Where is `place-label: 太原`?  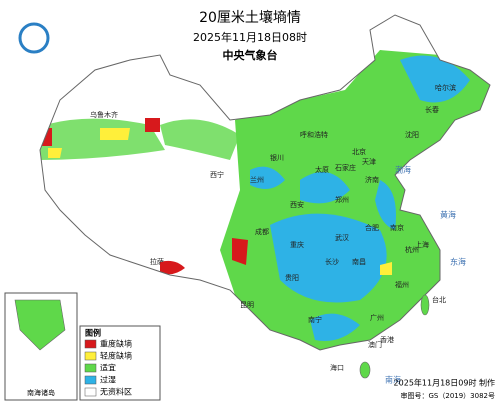
place-label: 太原 is located at coordinates (322, 169).